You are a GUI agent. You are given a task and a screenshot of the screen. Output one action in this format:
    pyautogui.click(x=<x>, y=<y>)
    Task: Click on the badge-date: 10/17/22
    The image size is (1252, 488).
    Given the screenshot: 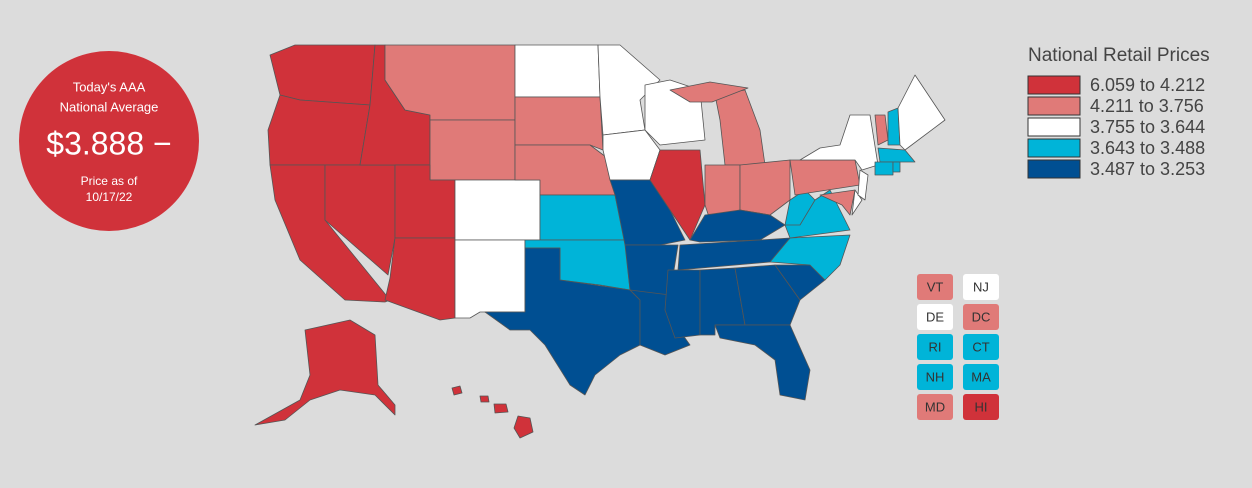 What is the action you would take?
    pyautogui.click(x=109, y=197)
    